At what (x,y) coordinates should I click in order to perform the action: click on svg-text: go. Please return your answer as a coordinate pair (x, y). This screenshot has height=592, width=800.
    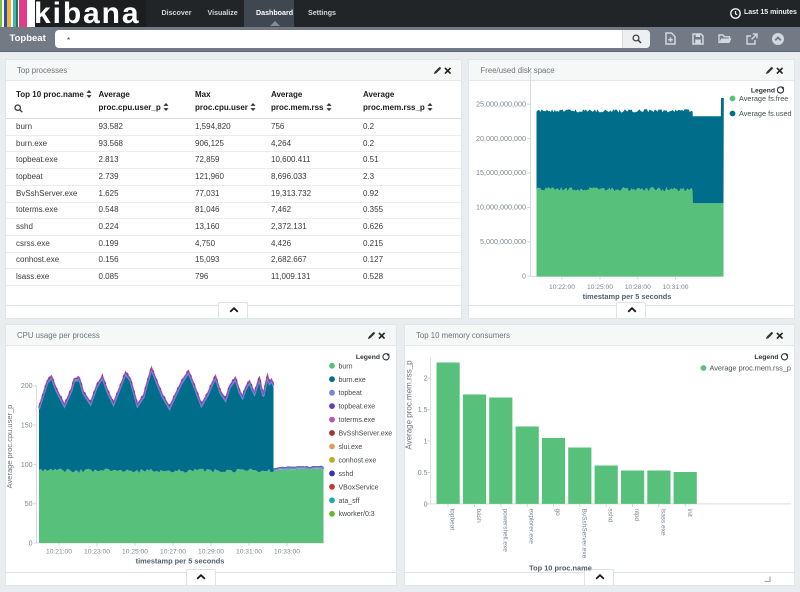
    Looking at the image, I should click on (557, 512).